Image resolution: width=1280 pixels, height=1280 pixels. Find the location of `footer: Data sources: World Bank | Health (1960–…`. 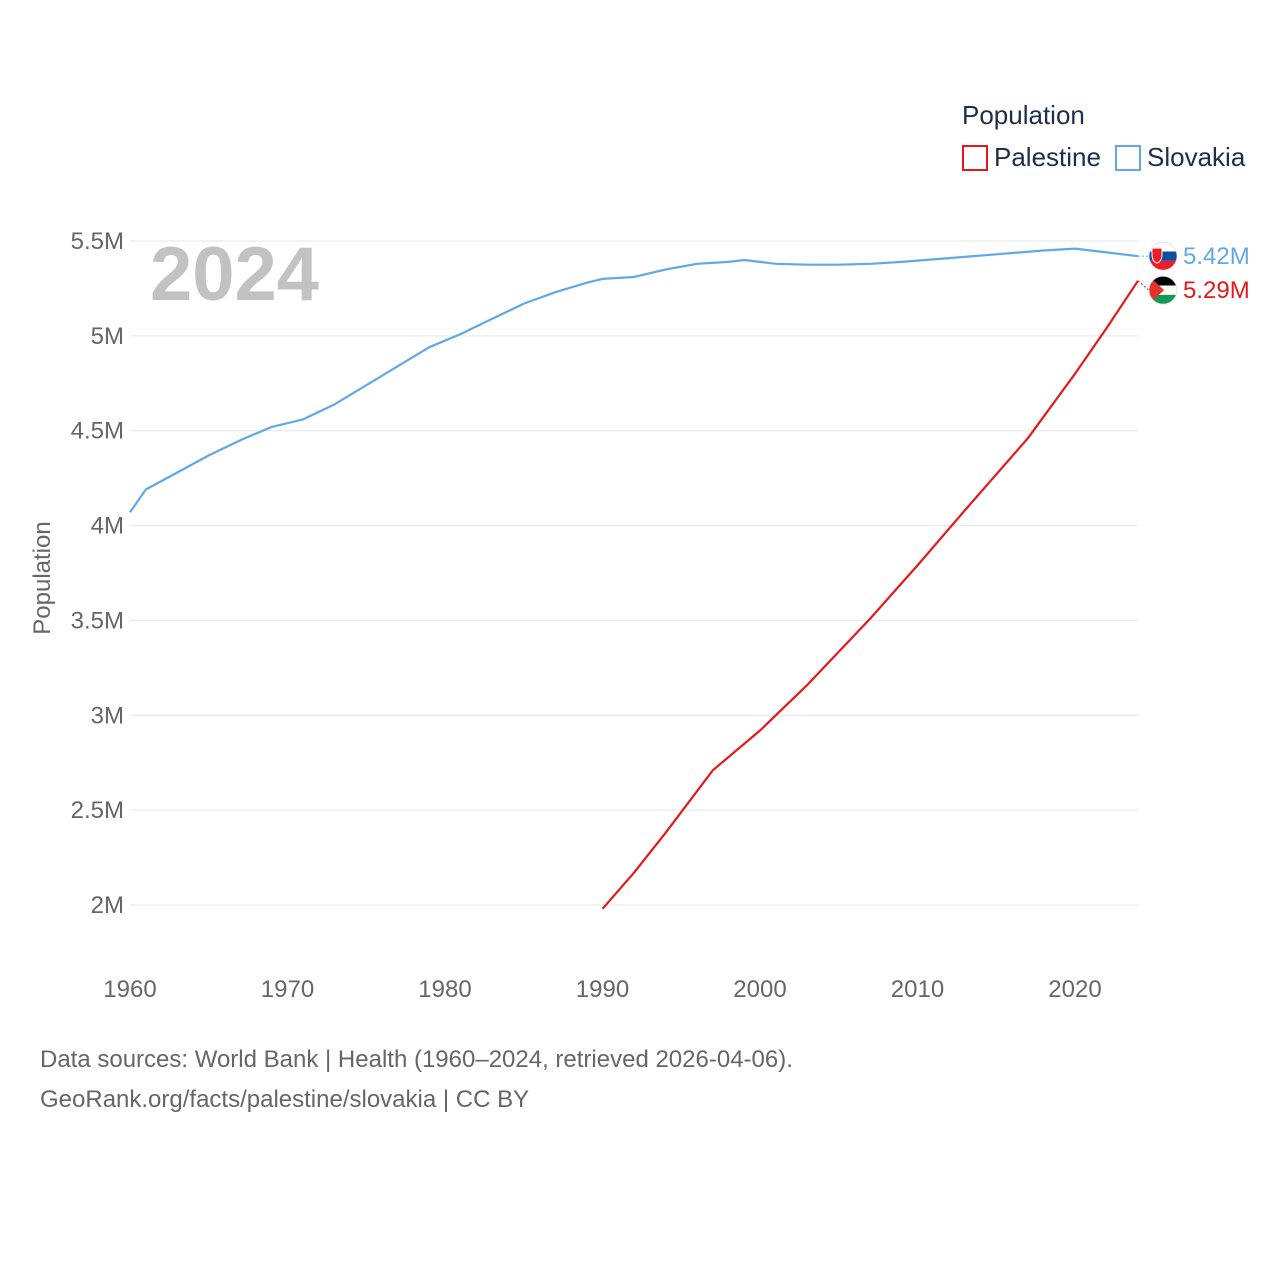

footer: Data sources: World Bank | Health (1960–… is located at coordinates (416, 1080).